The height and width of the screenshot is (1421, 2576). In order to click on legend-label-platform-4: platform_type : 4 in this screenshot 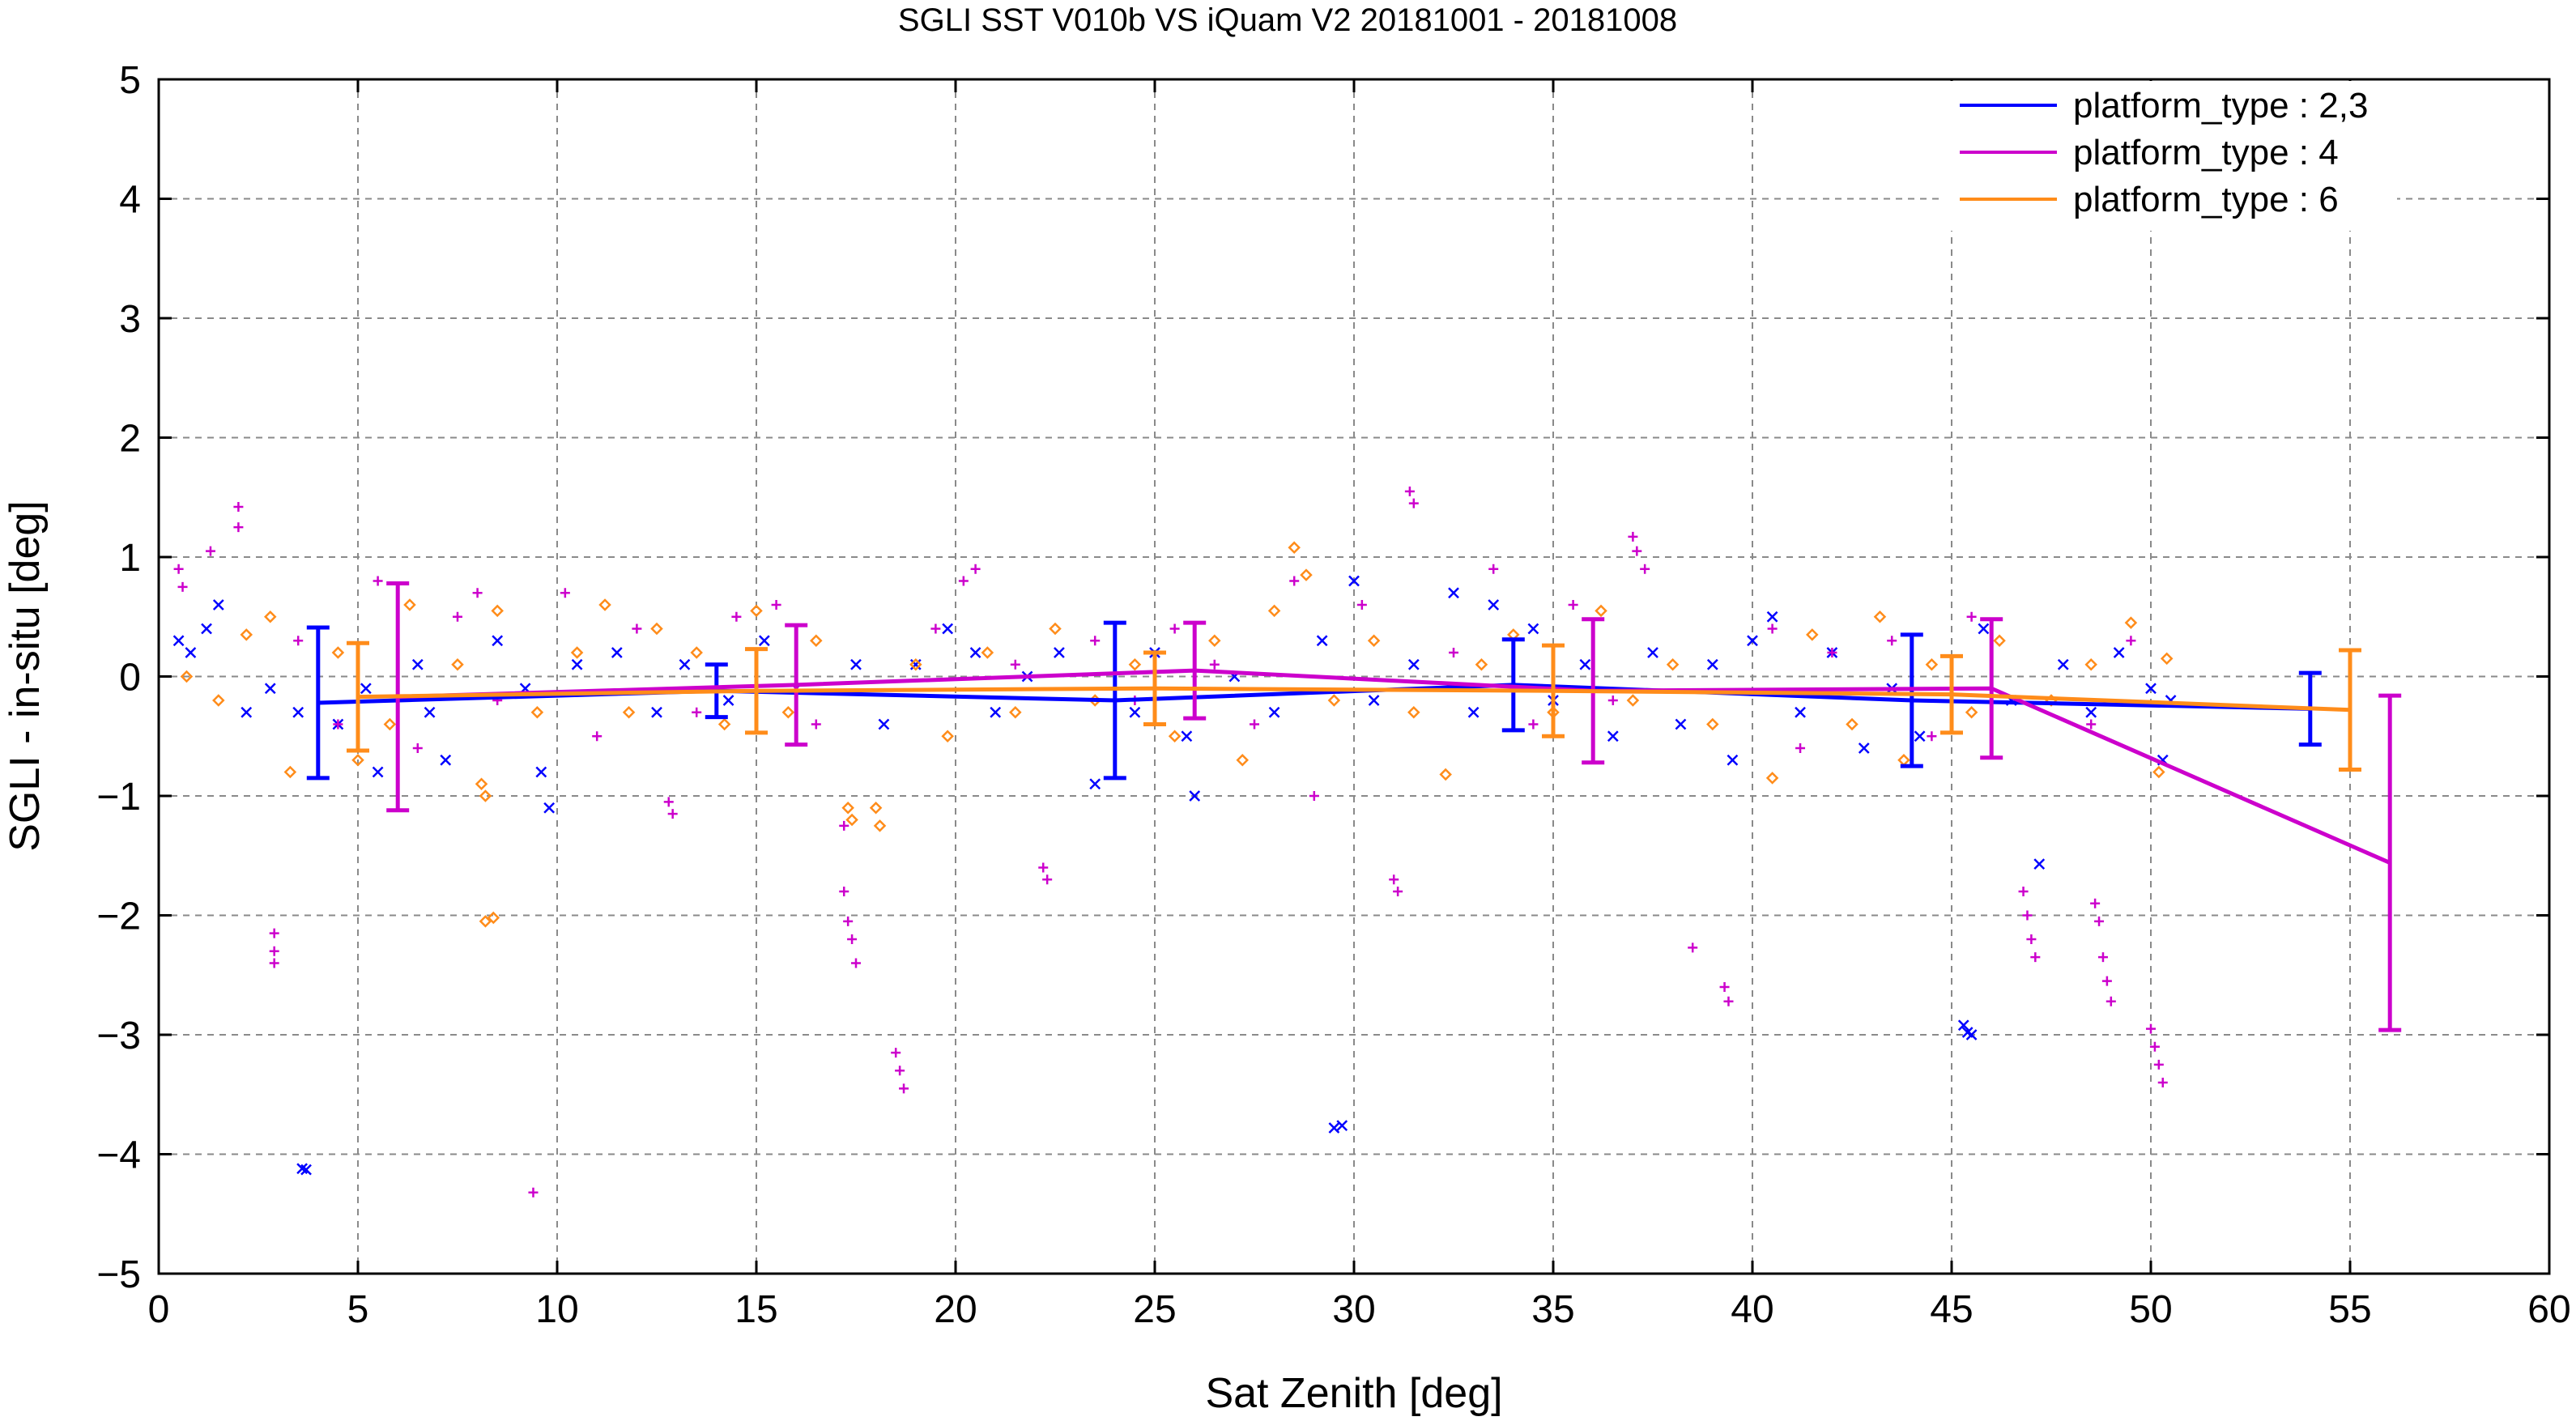, I will do `click(2206, 152)`.